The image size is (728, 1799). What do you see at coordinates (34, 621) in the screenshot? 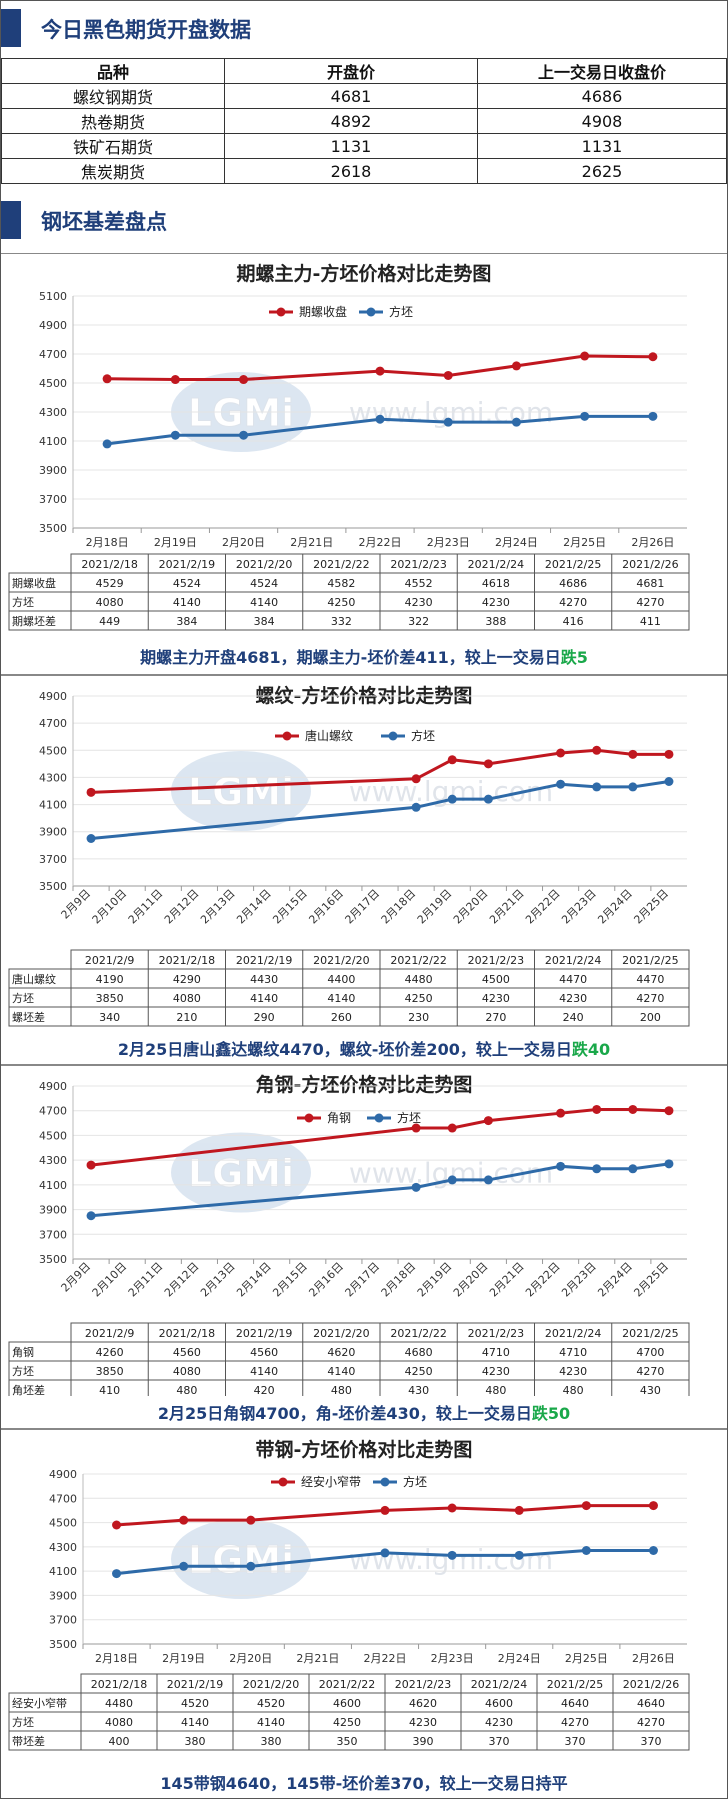
I see `table-row-label: 期螺坯差` at bounding box center [34, 621].